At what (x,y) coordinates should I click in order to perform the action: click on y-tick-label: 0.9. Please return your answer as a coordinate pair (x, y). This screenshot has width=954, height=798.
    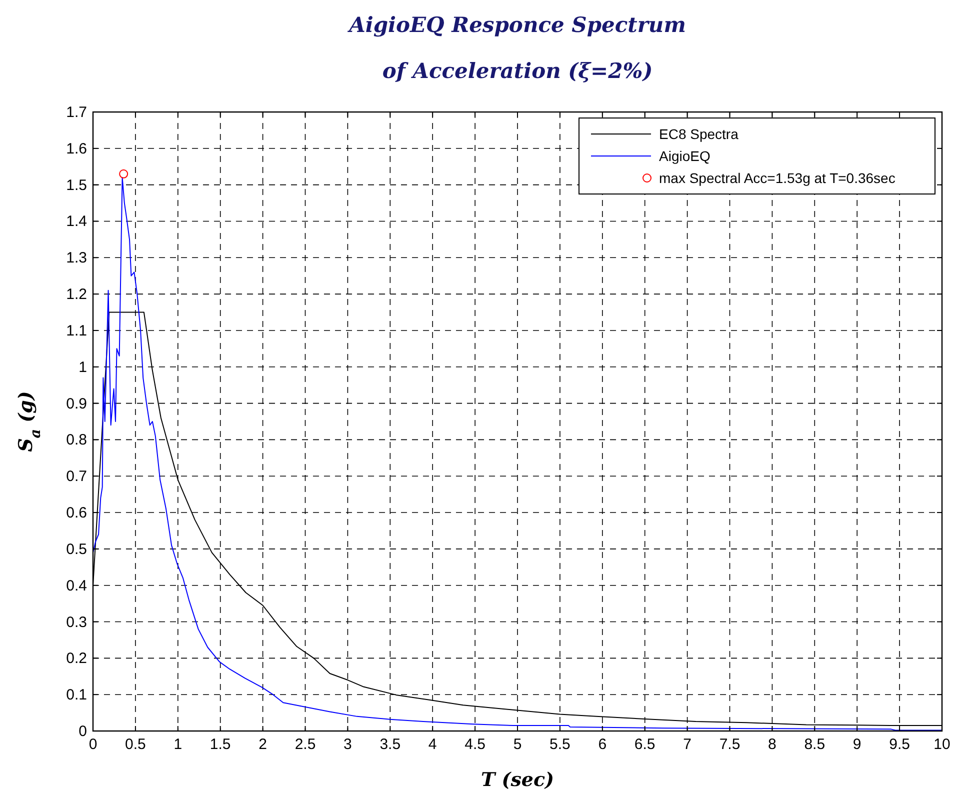
    Looking at the image, I should click on (76, 403).